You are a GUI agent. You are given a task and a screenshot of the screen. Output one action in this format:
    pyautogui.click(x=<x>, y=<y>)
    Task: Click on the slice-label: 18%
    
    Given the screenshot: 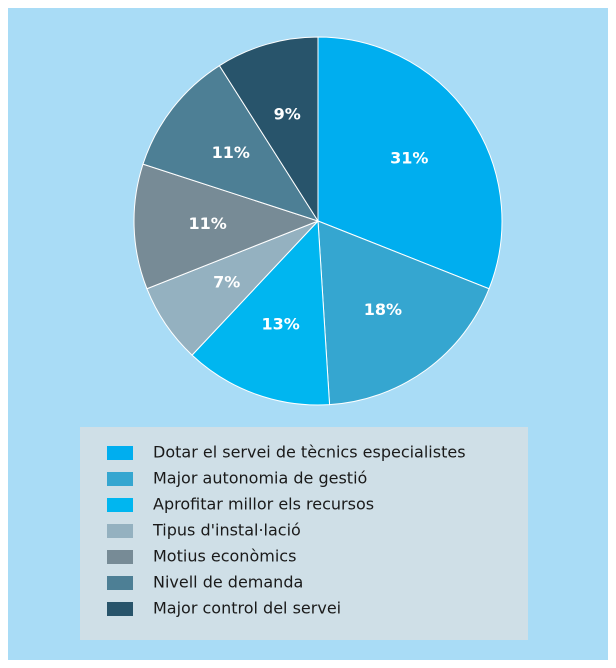 What is the action you would take?
    pyautogui.click(x=383, y=309)
    